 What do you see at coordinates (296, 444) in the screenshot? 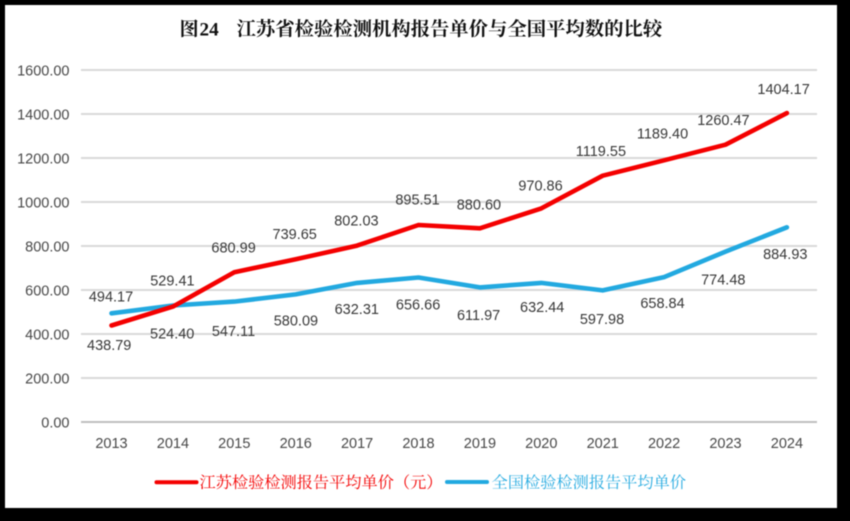
I see `svg-text: 2016` at bounding box center [296, 444].